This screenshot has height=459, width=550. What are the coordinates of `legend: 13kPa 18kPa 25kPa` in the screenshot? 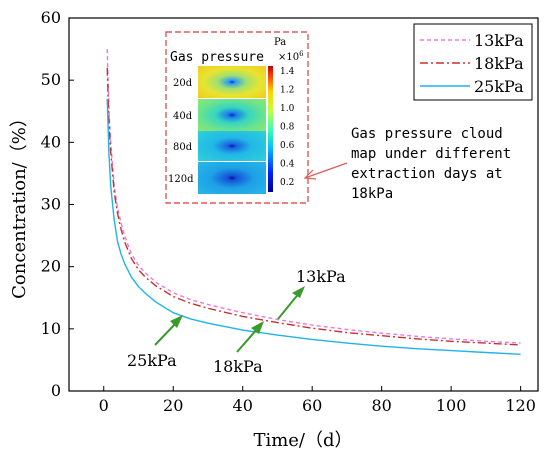 It's located at (473, 62).